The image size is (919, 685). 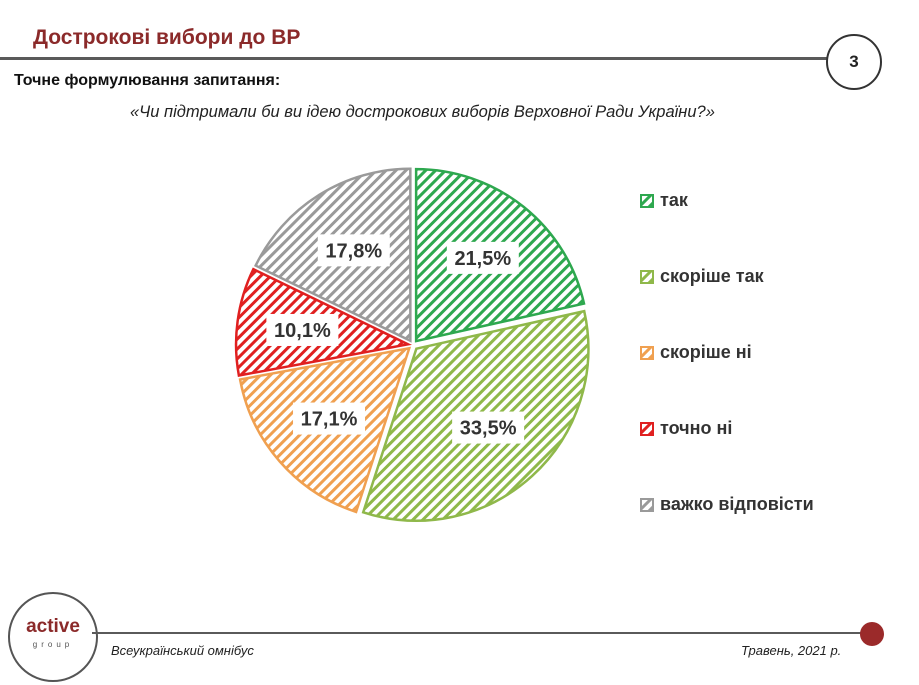 I want to click on svg-text: 10,1%, so click(x=302, y=331).